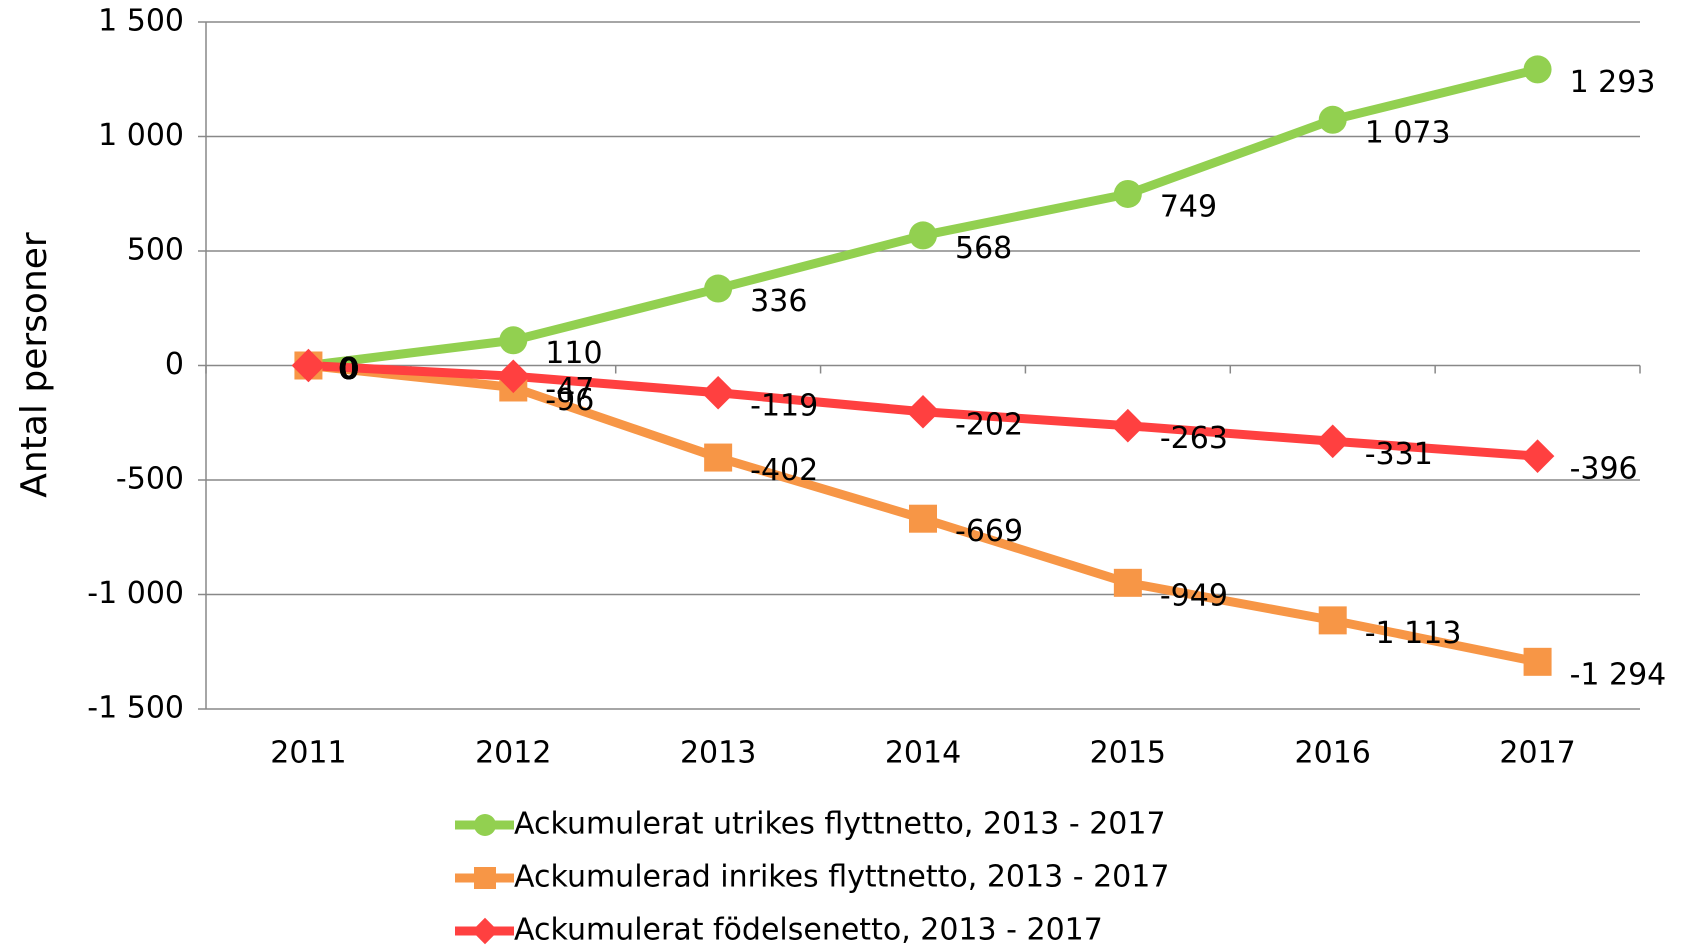 The width and height of the screenshot is (1694, 950). Describe the element at coordinates (513, 753) in the screenshot. I see `x-tick-label: 2012` at that location.